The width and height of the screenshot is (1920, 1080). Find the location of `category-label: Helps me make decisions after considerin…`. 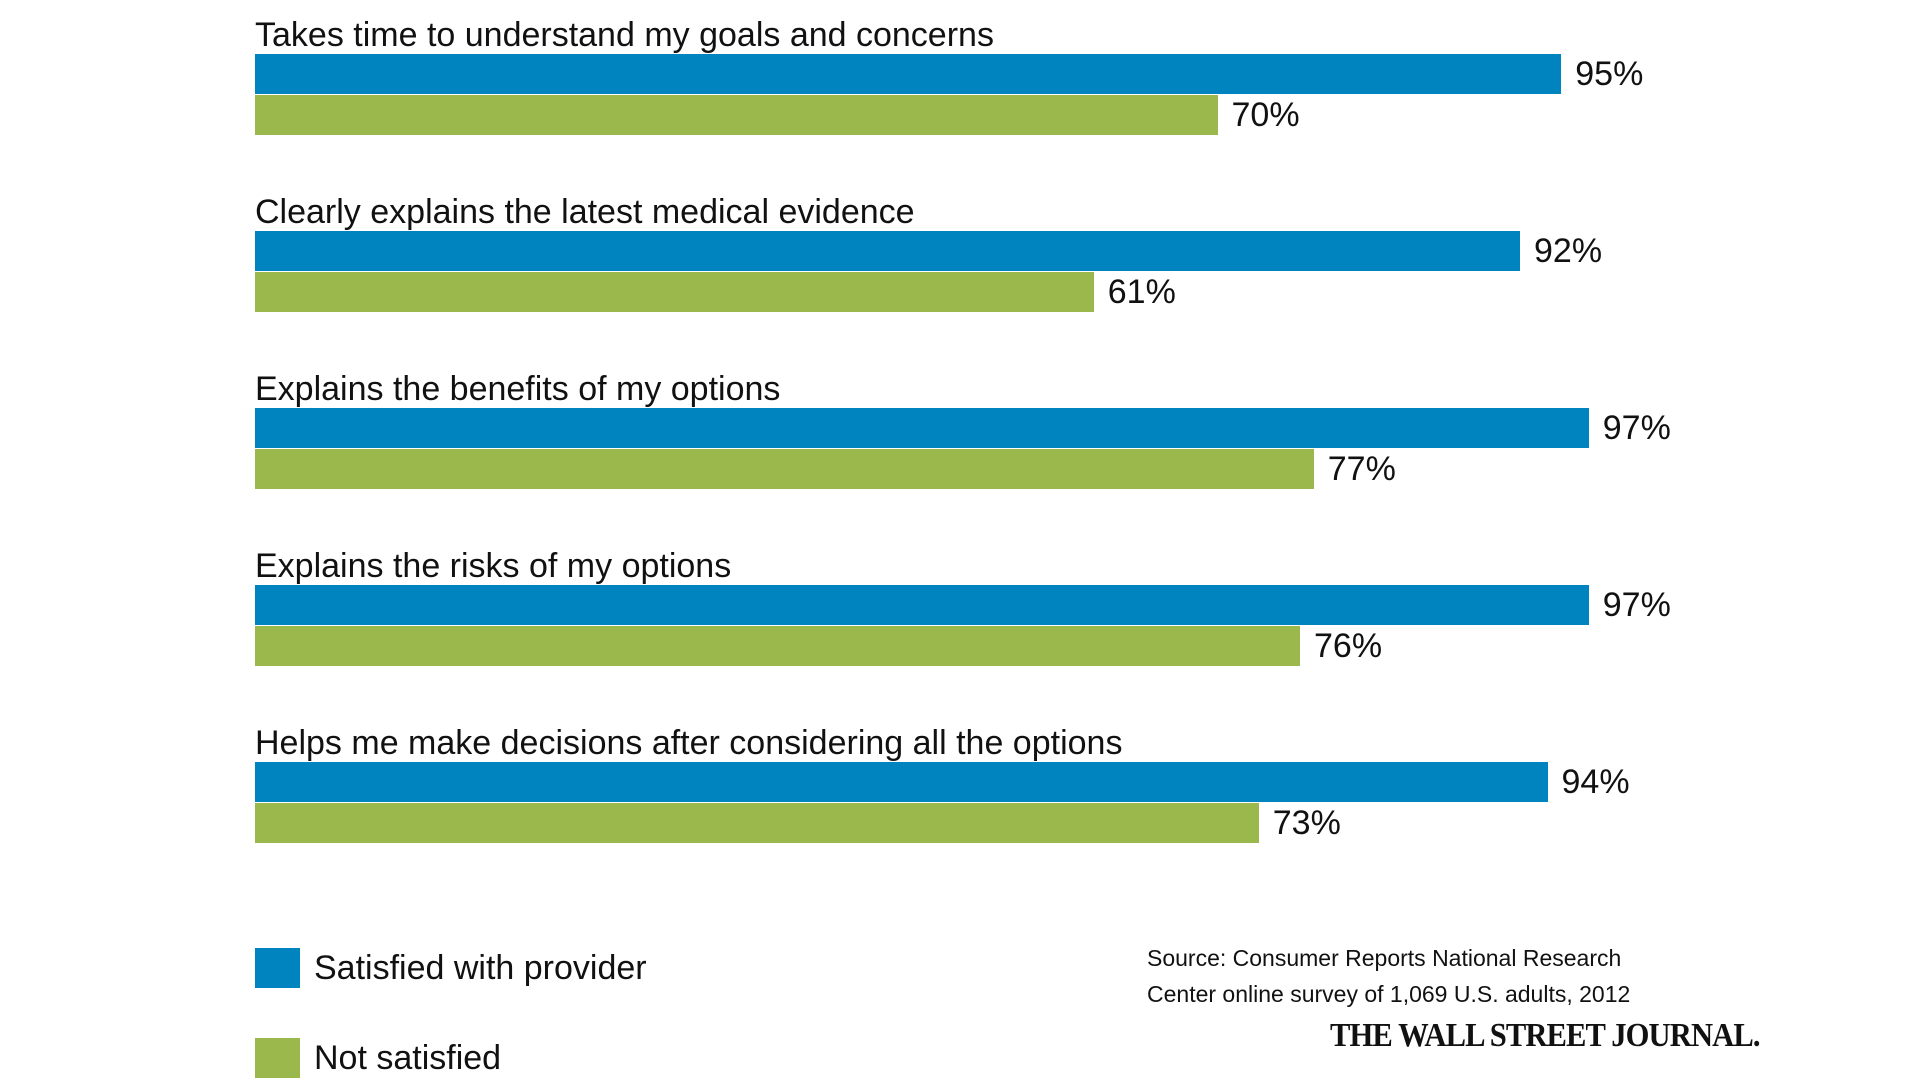

category-label: Helps me make decisions after considerin… is located at coordinates (689, 743).